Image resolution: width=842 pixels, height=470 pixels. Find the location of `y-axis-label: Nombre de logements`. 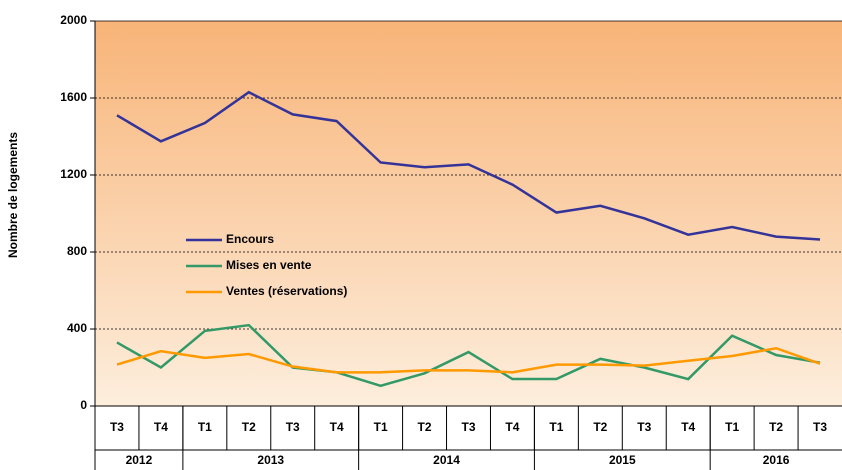

y-axis-label: Nombre de logements is located at coordinates (13, 195).